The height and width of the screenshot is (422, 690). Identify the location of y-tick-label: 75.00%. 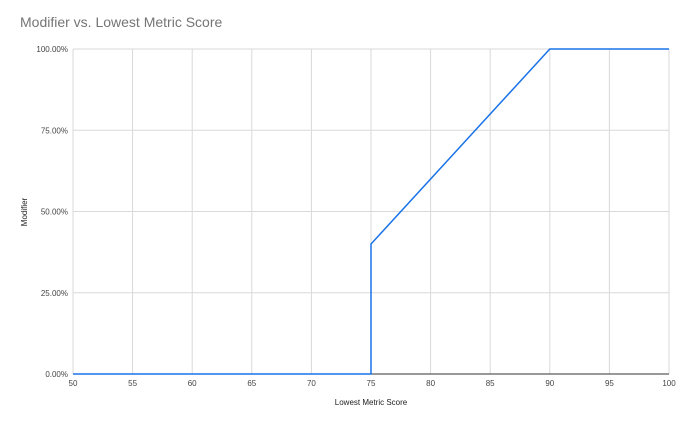
(54, 130).